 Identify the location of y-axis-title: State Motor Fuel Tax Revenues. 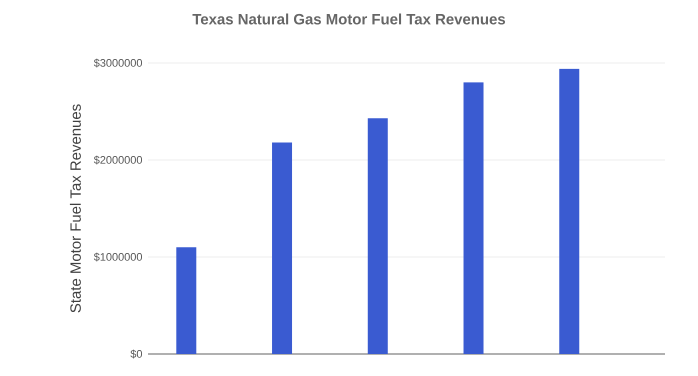
(75, 208).